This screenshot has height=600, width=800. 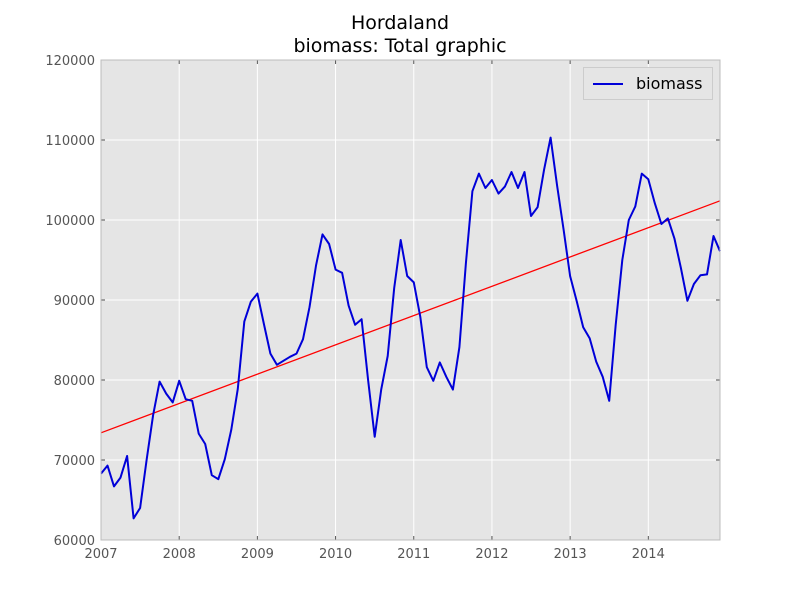 What do you see at coordinates (74, 301) in the screenshot?
I see `y-tick-label: 90000` at bounding box center [74, 301].